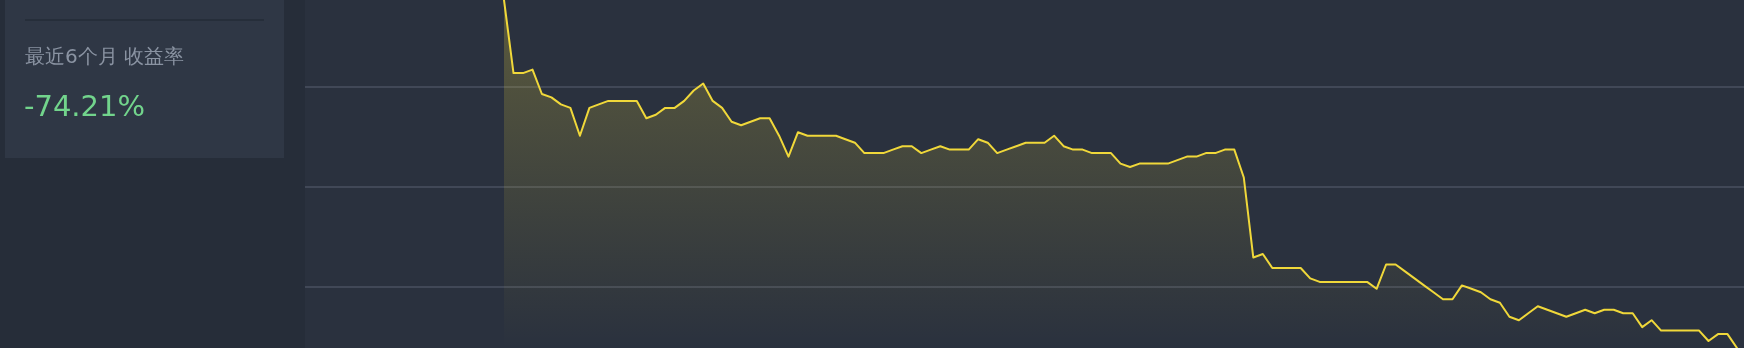 This screenshot has height=348, width=1744. What do you see at coordinates (85, 106) in the screenshot?
I see `text: -74.21%` at bounding box center [85, 106].